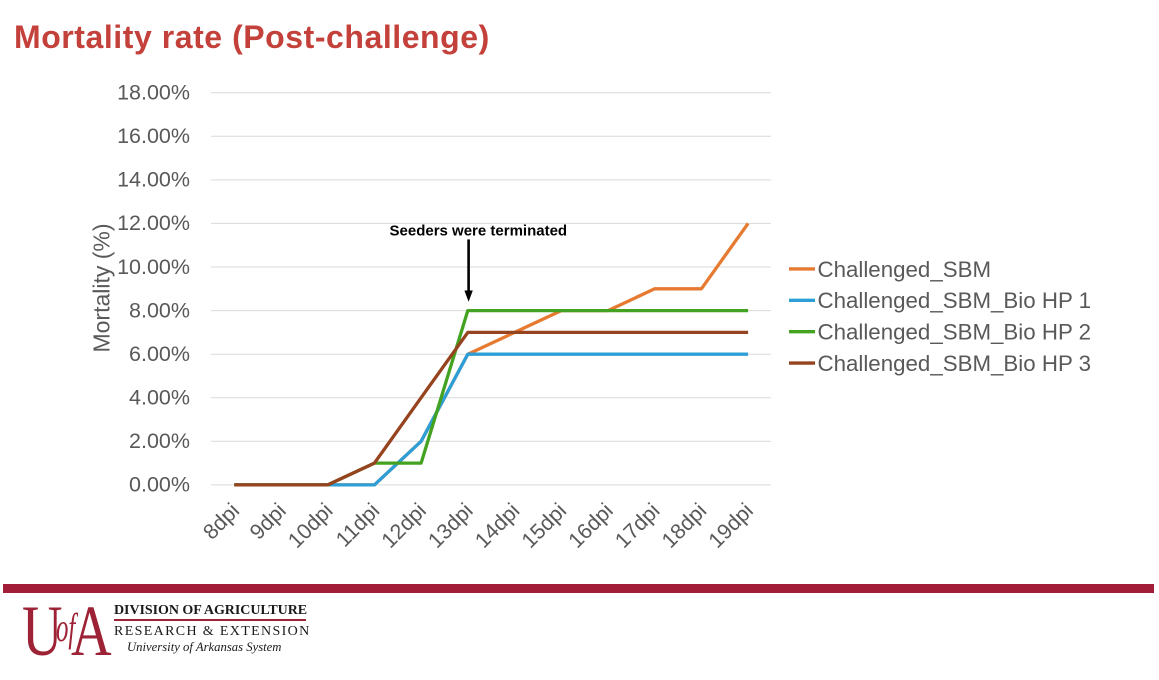  Describe the element at coordinates (955, 300) in the screenshot. I see `svg-text: Challenged_SBM_Bio HP 1` at that location.